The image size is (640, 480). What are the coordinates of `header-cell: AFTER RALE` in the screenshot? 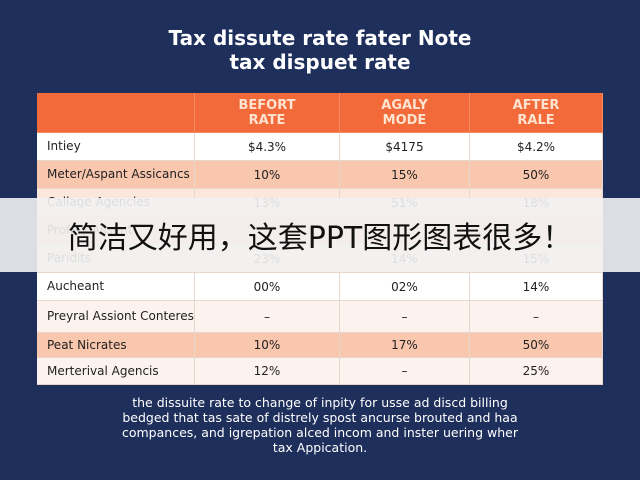 It's located at (536, 113).